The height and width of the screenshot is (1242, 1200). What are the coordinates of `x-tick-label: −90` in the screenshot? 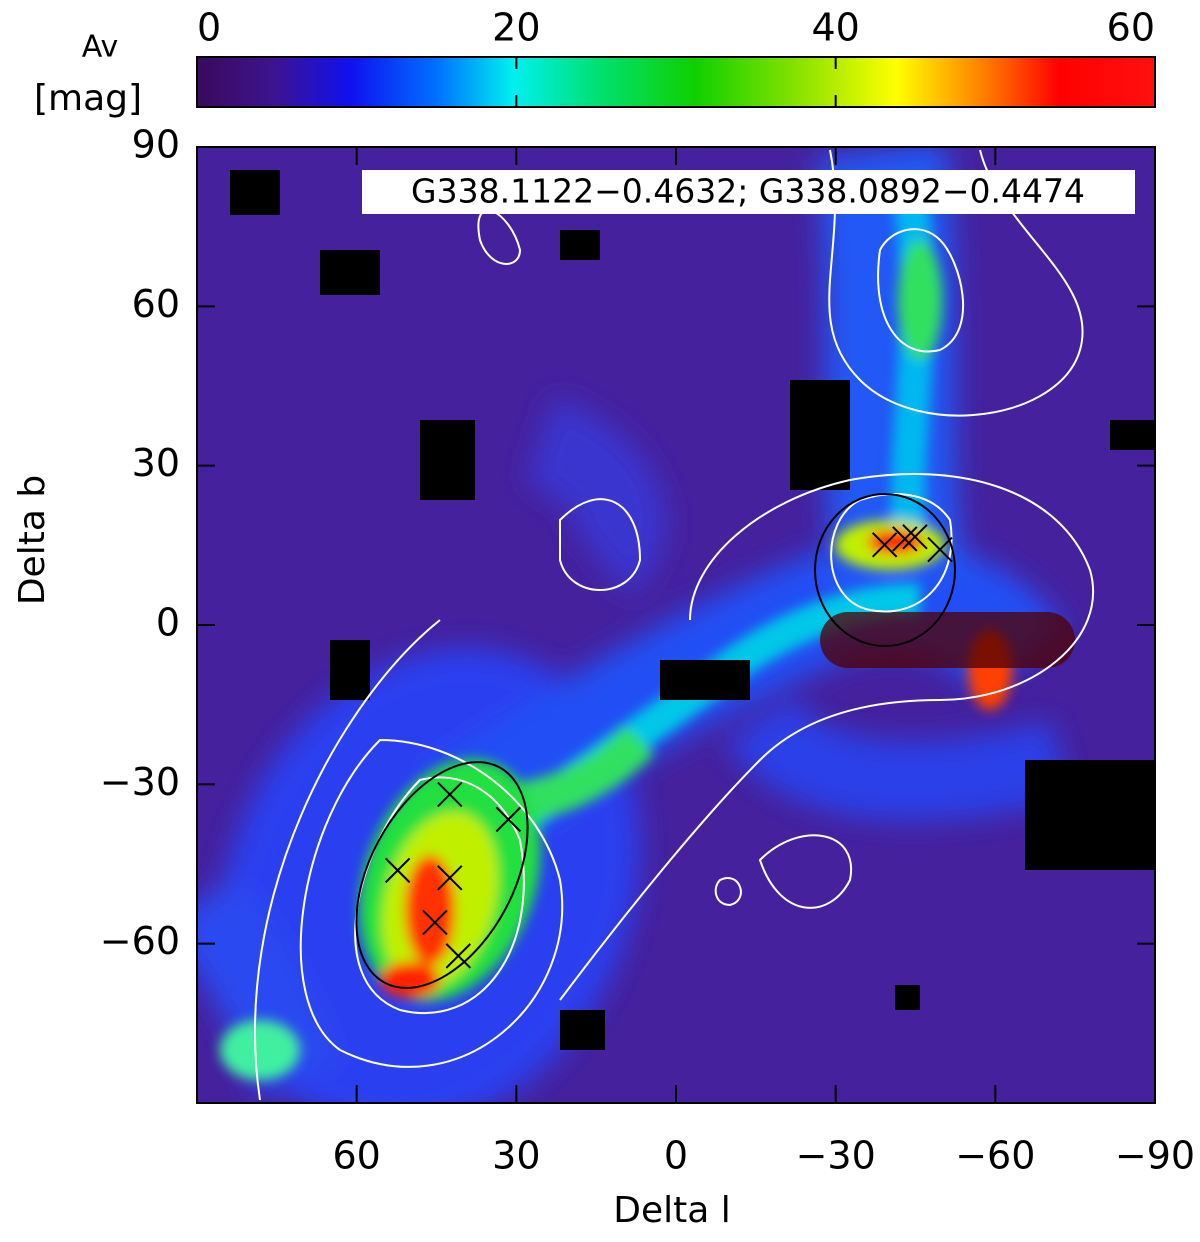 It's located at (1155, 1156).